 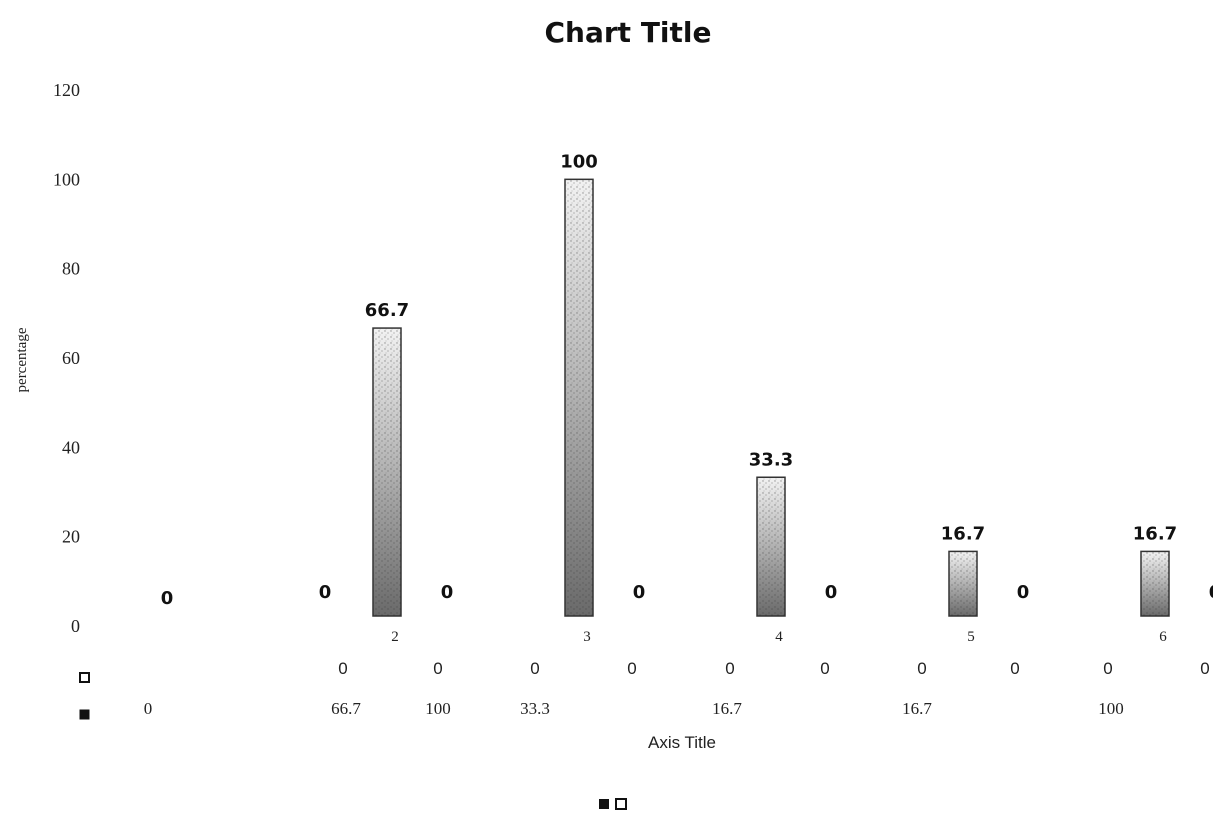 I want to click on table-cell: 33.3, so click(x=535, y=708).